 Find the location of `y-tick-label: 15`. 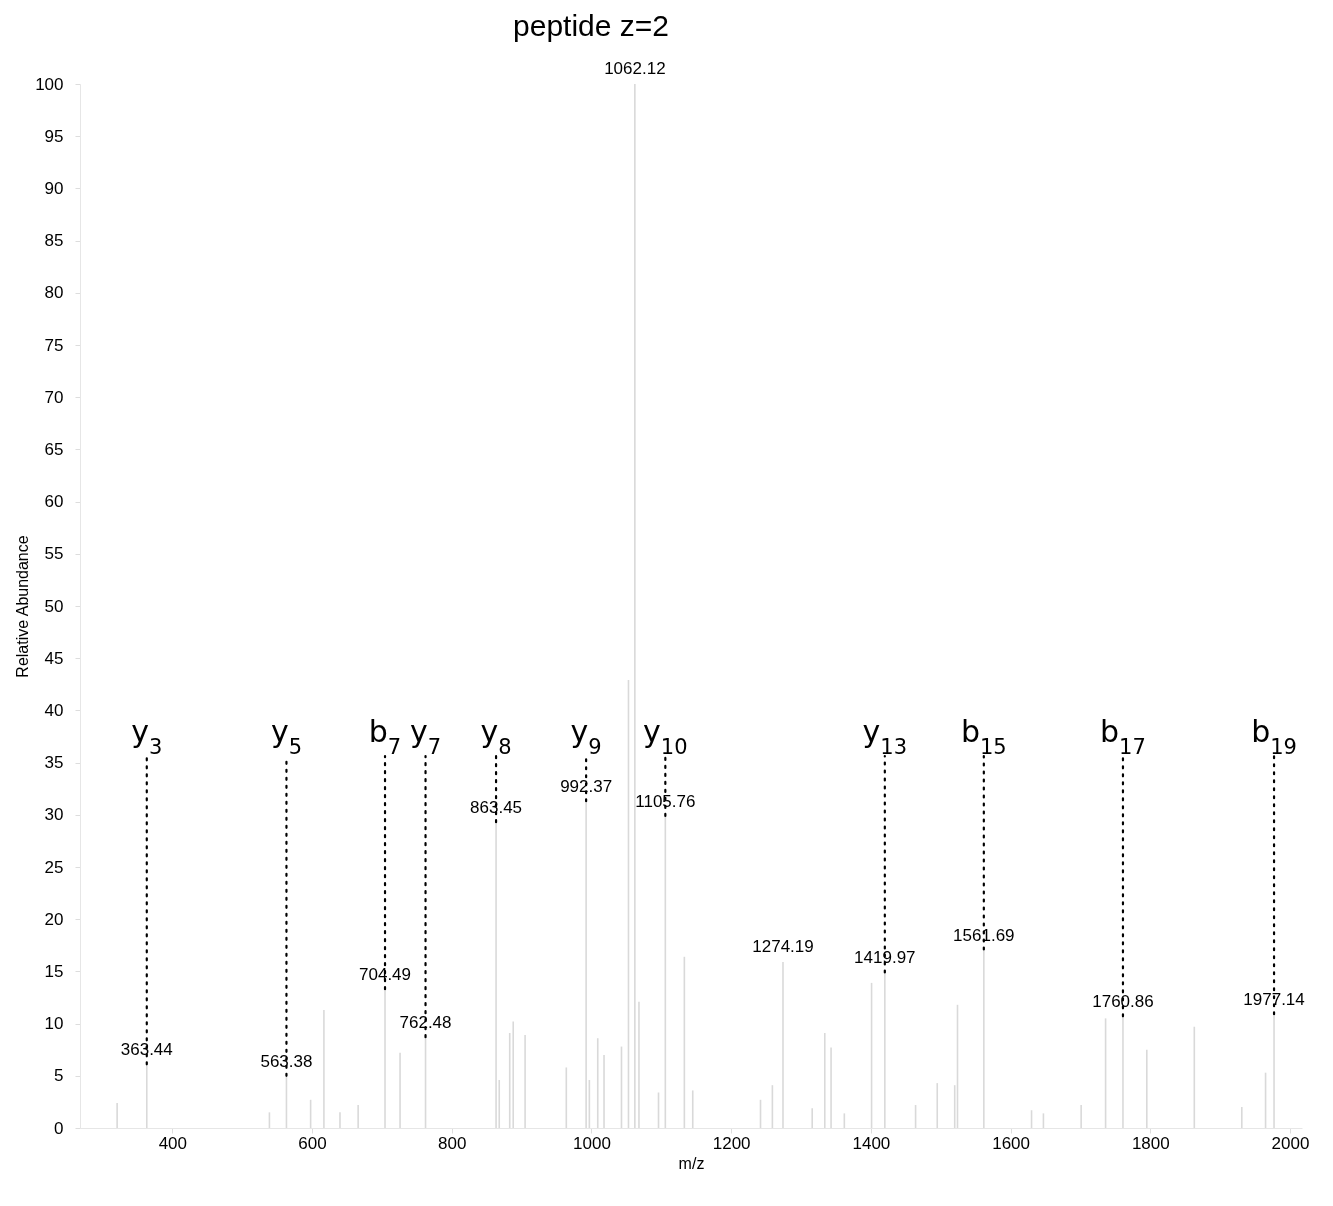

y-tick-label: 15 is located at coordinates (54, 971).